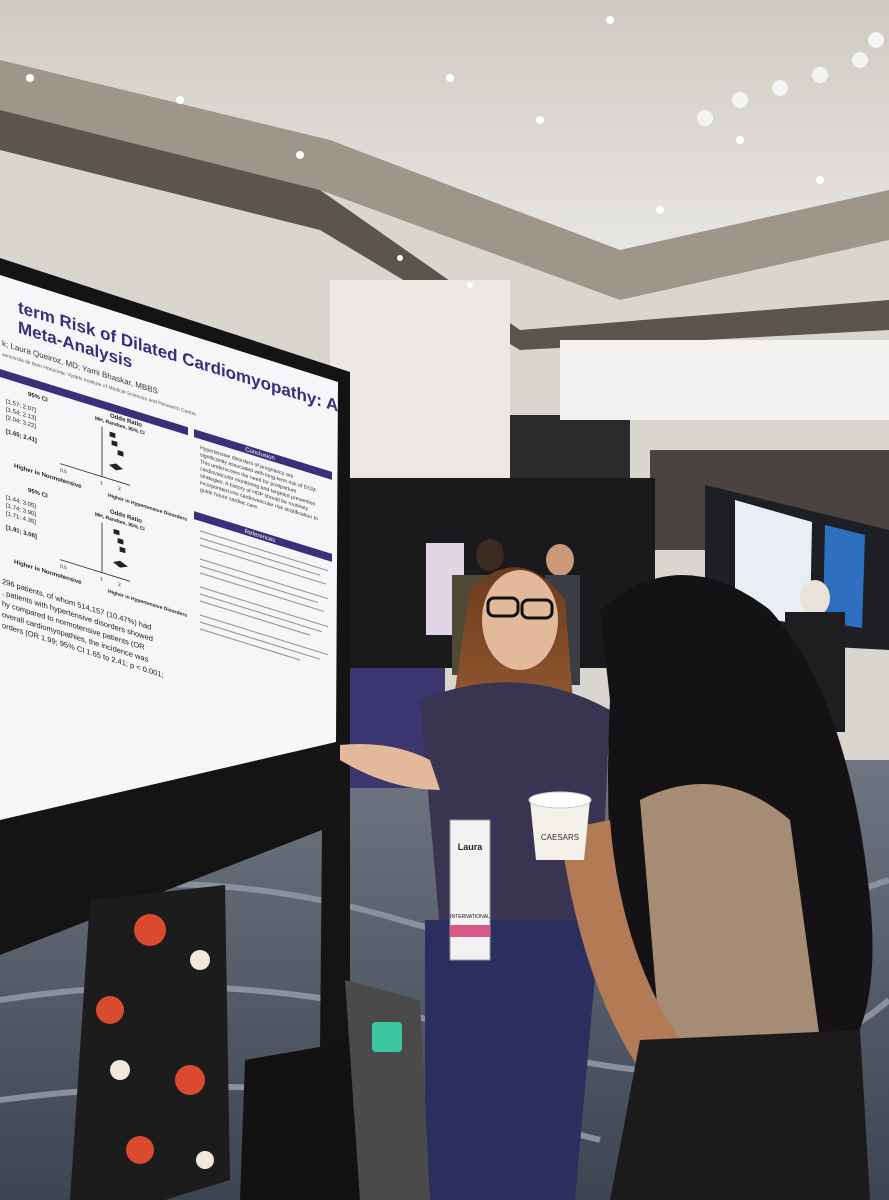 The width and height of the screenshot is (889, 1200). What do you see at coordinates (560, 837) in the screenshot?
I see `cup-brand: CAESARS` at bounding box center [560, 837].